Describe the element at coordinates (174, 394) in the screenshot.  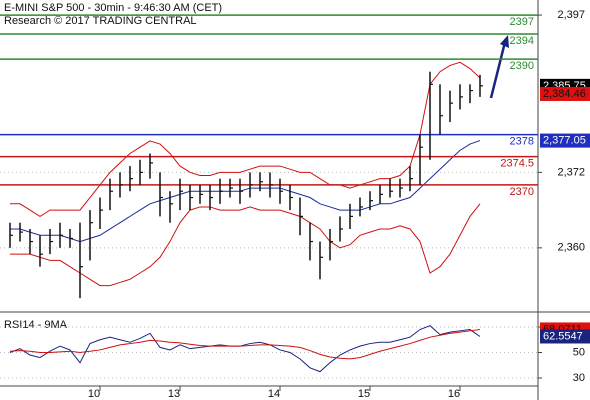
I see `x-tick-label: 13` at that location.